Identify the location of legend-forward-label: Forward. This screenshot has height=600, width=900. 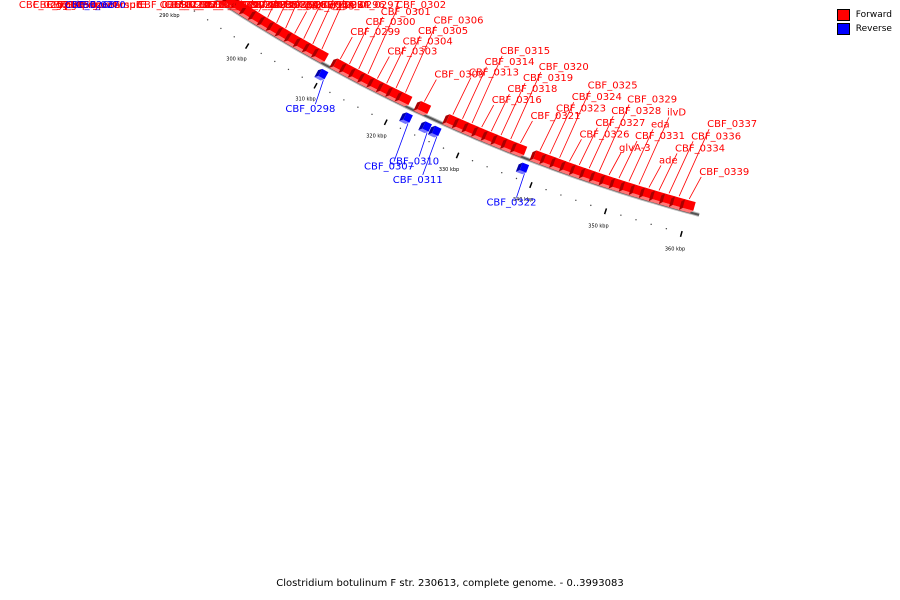
(873, 15).